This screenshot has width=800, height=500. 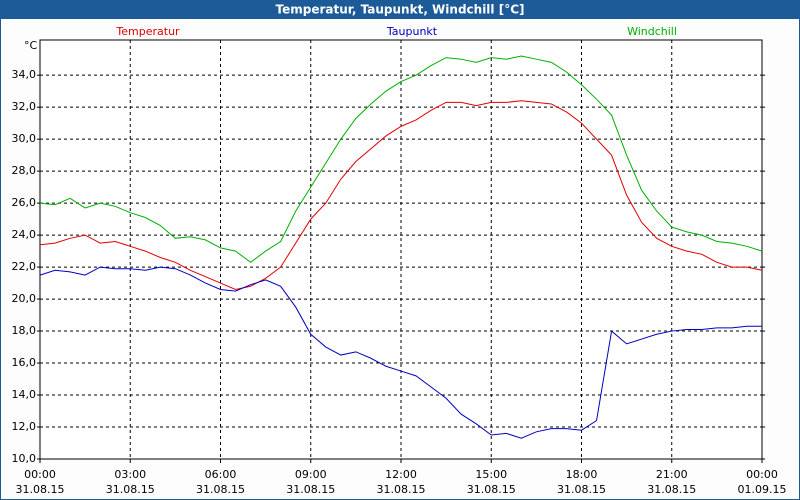 I want to click on x-tick-label: 06:00, so click(x=221, y=474).